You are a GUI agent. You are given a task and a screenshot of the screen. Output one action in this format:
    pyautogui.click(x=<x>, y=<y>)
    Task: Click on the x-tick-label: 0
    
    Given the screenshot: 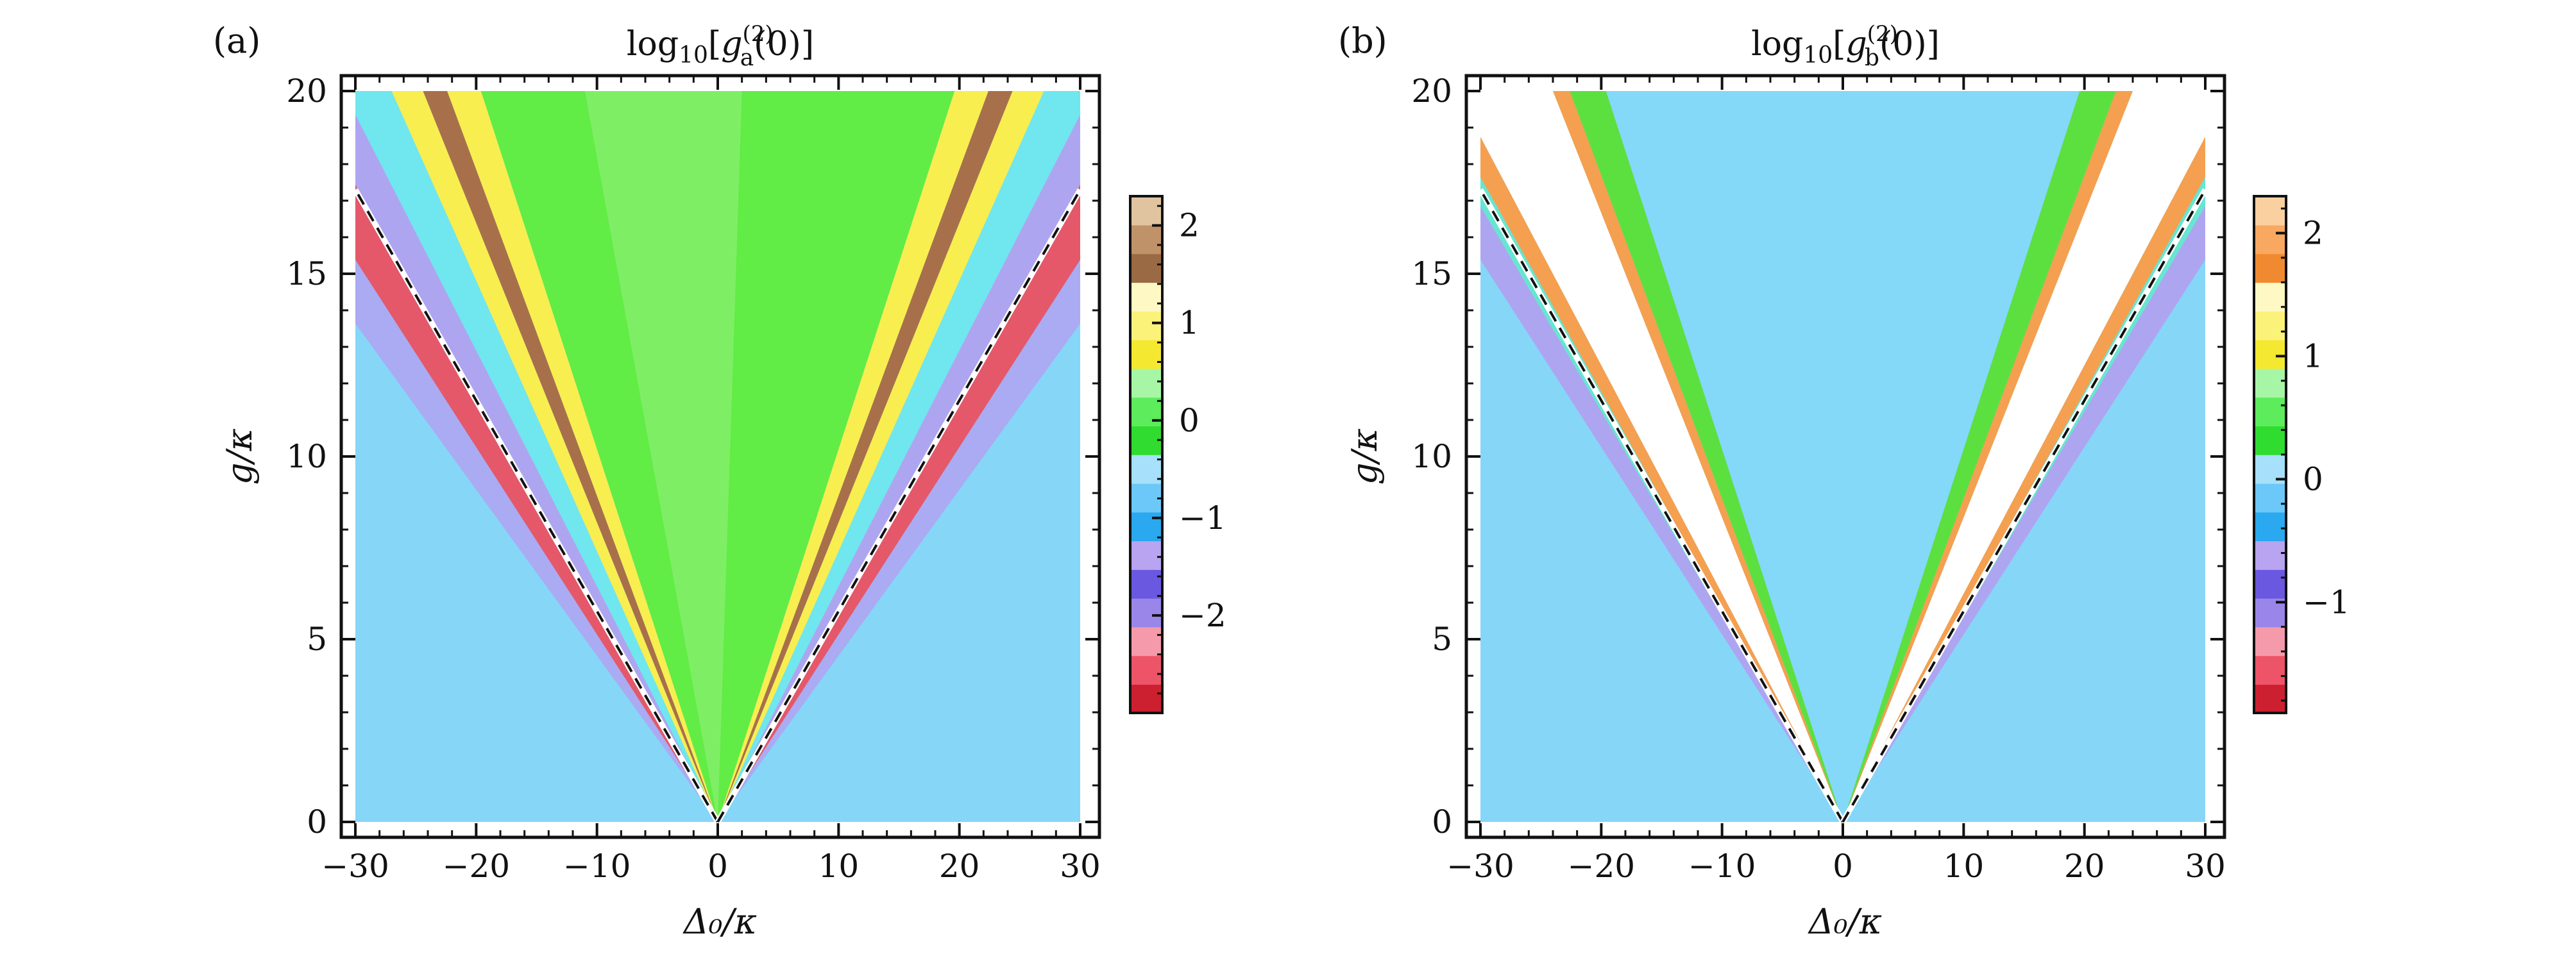 What is the action you would take?
    pyautogui.click(x=1843, y=866)
    